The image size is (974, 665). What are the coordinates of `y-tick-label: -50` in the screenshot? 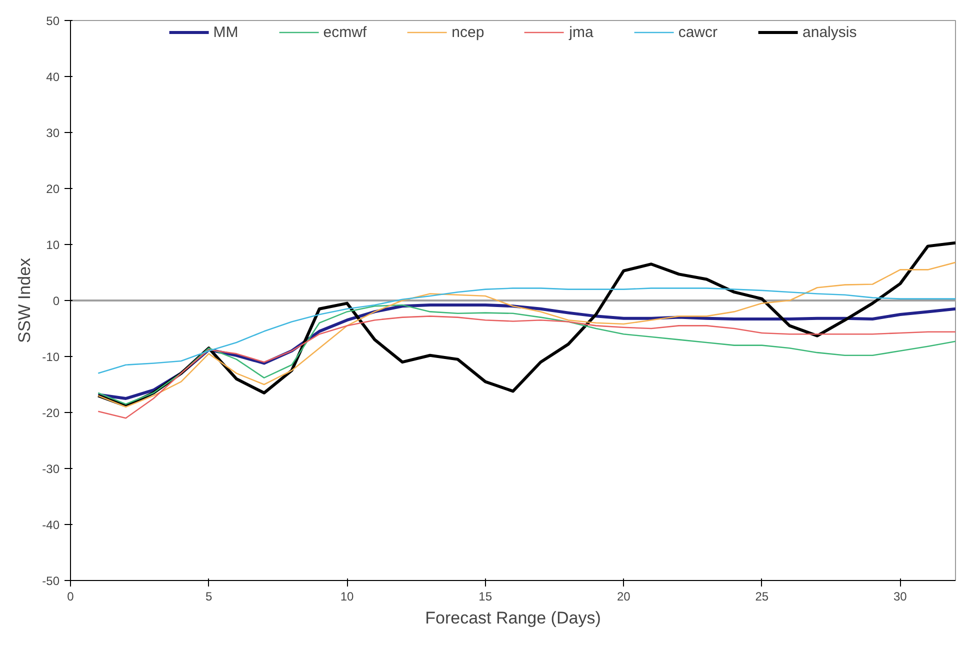 It's located at (51, 581).